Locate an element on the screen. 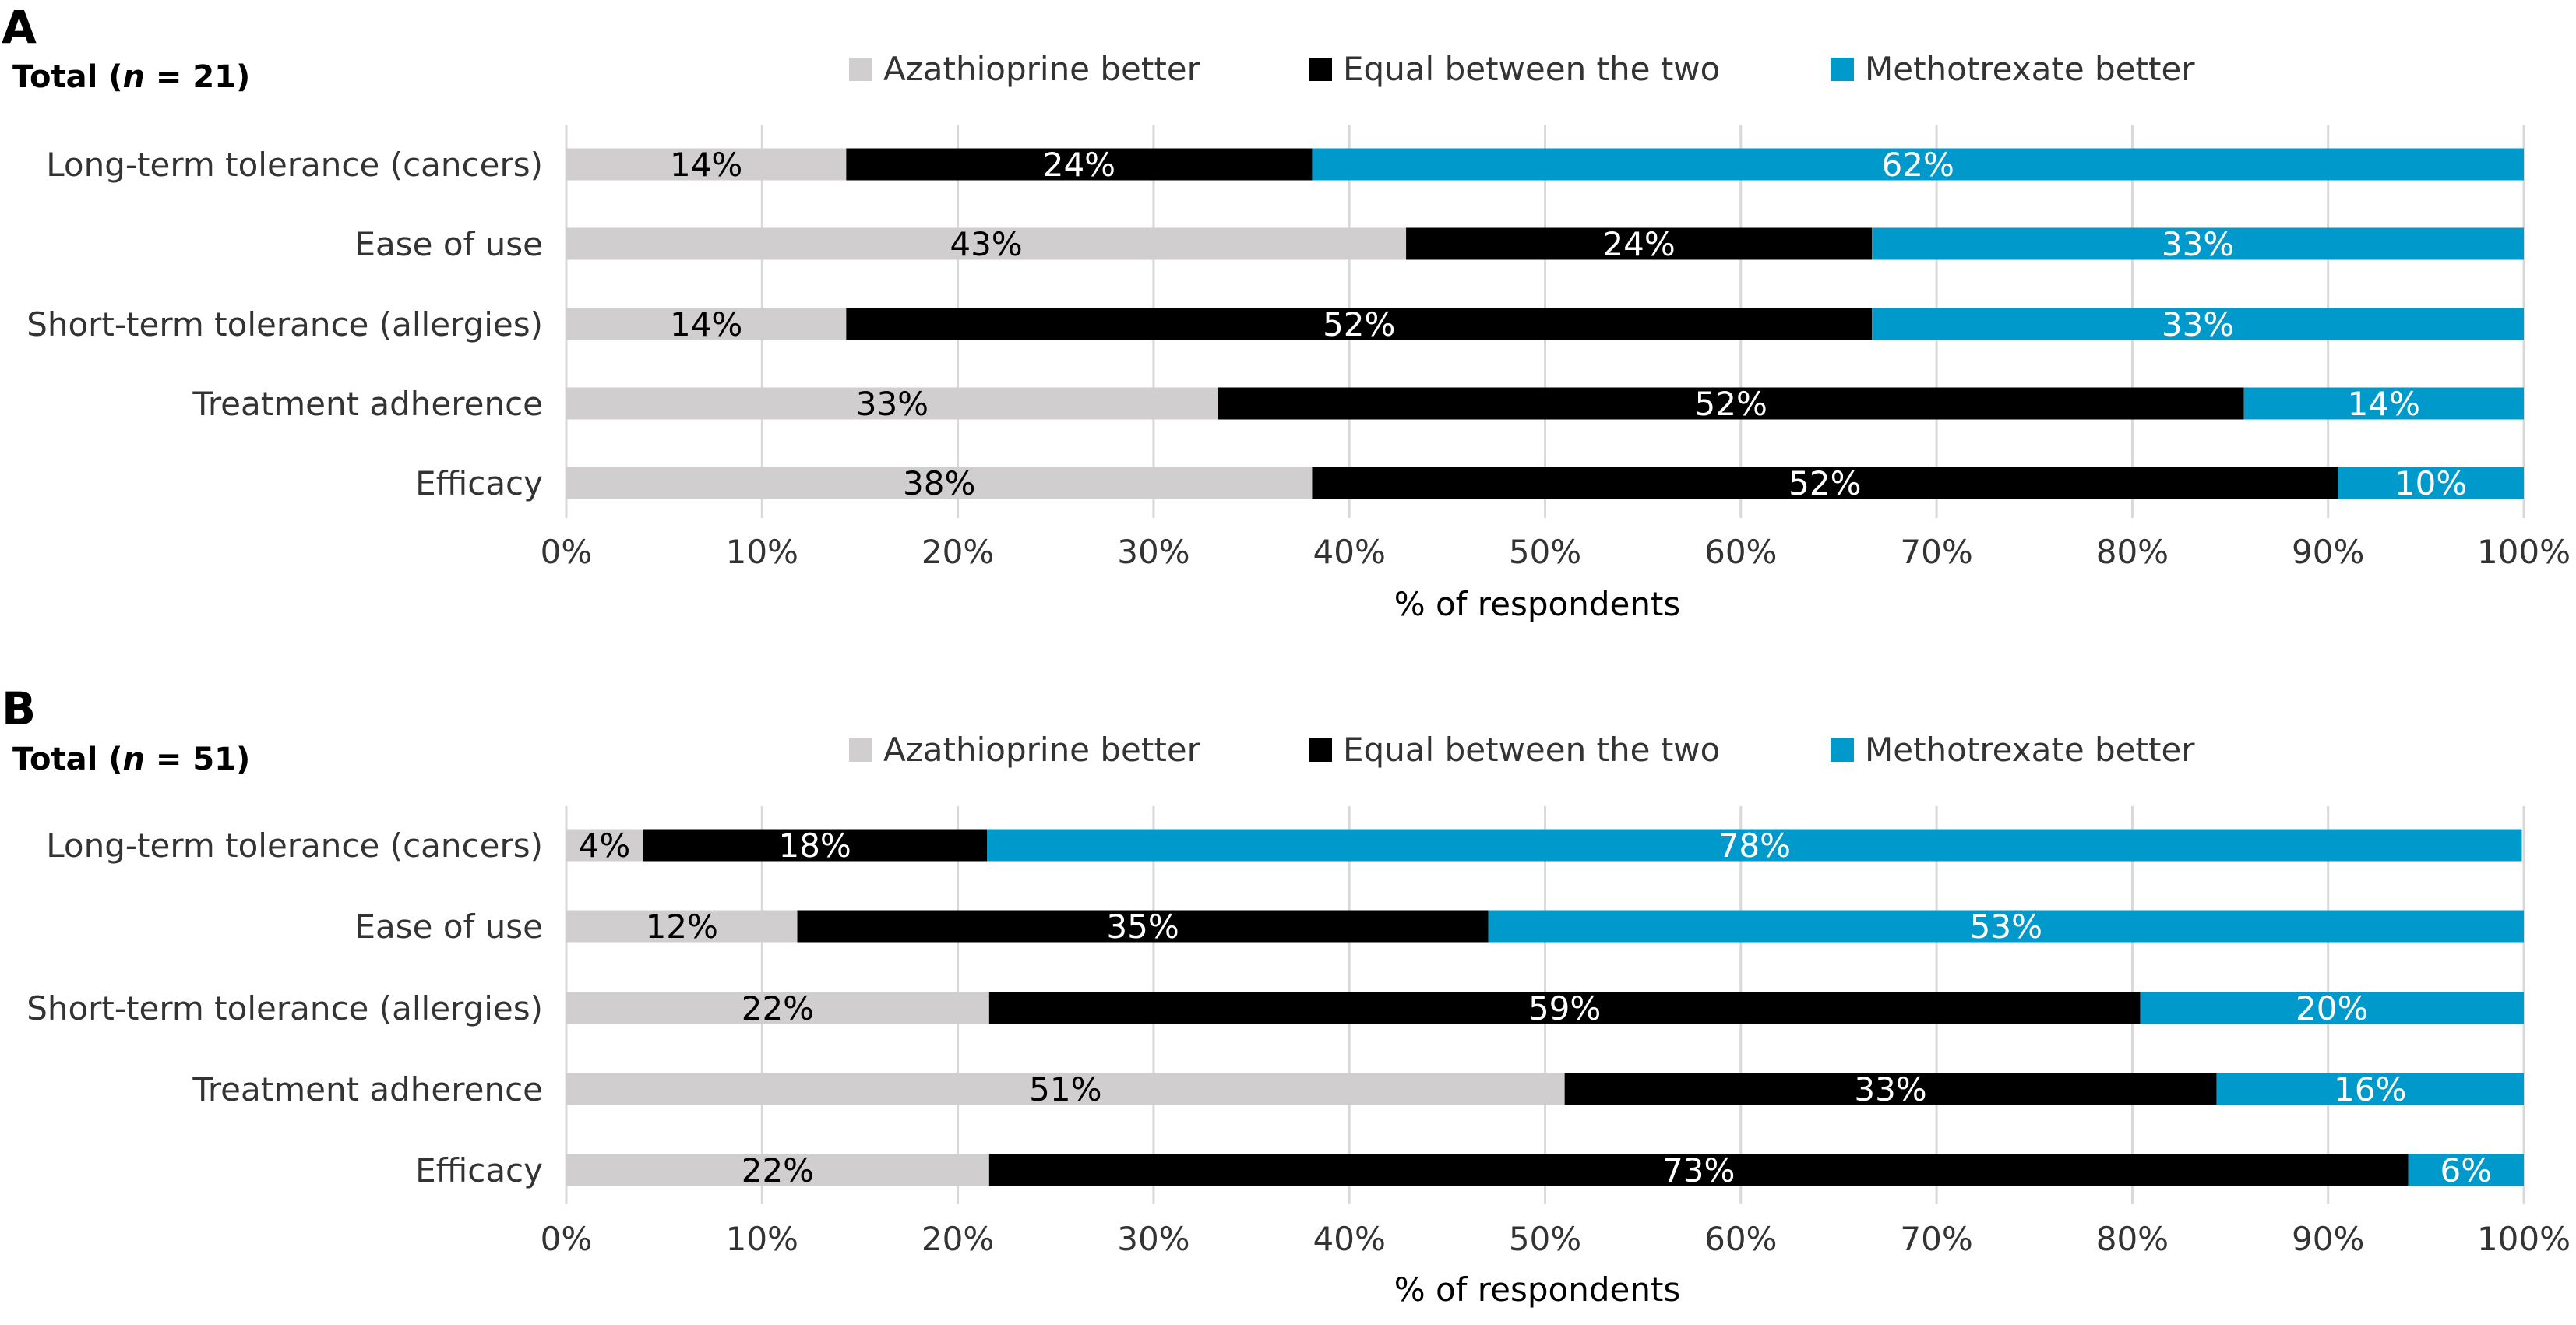 This screenshot has height=1325, width=2576. data-label: 12% is located at coordinates (682, 926).